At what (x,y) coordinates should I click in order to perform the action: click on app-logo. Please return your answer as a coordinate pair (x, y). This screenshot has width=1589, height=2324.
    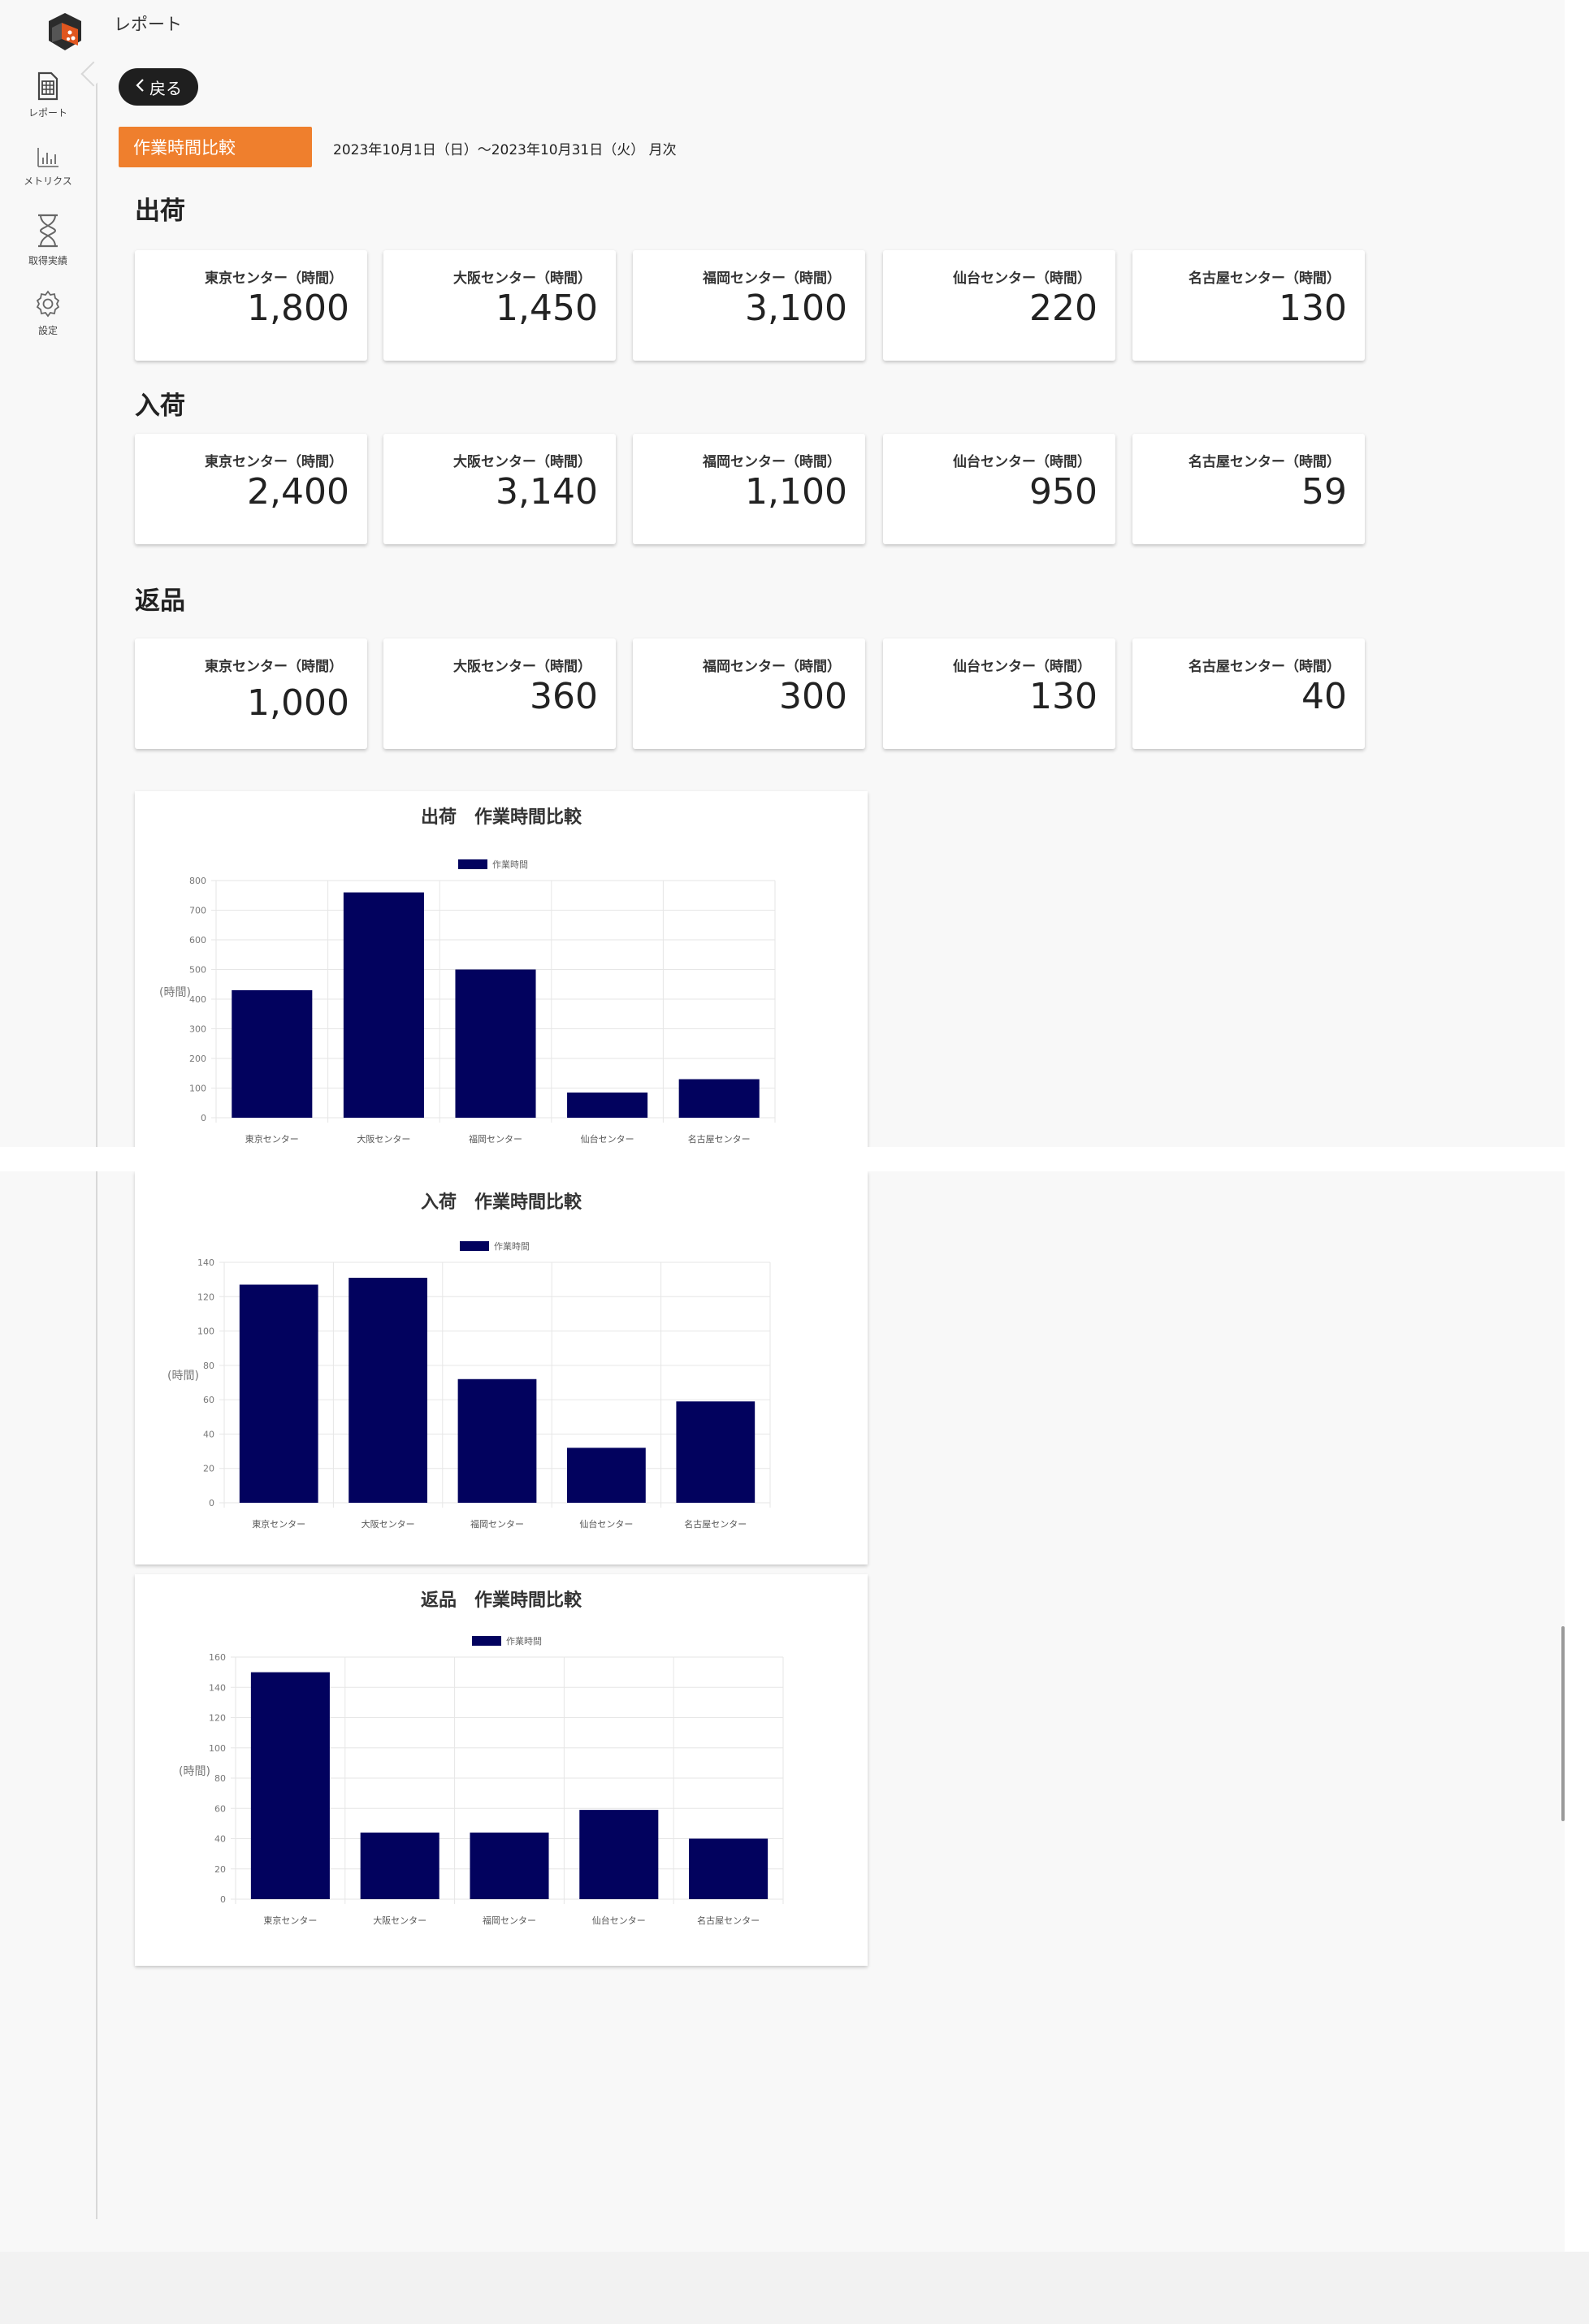
    Looking at the image, I should click on (64, 31).